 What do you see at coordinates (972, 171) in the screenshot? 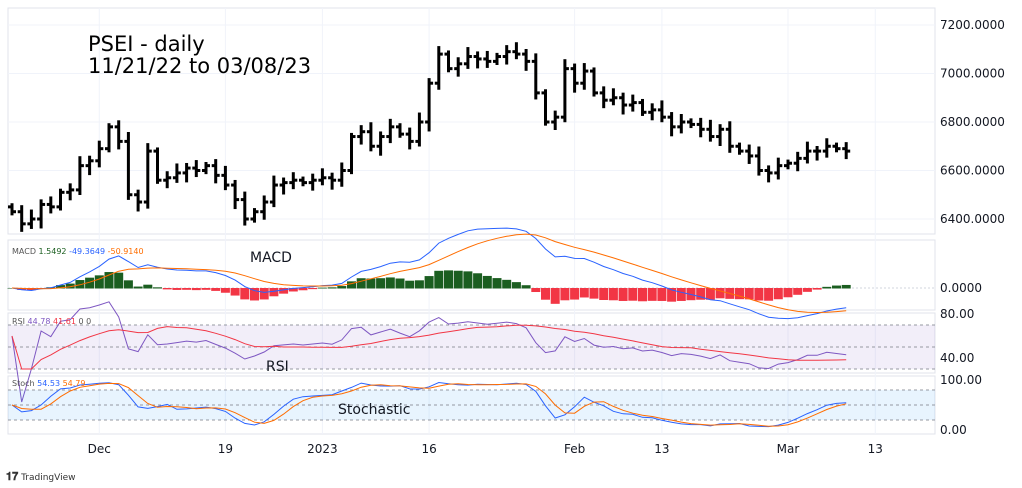
I see `price-tick-label: 6600.0000` at bounding box center [972, 171].